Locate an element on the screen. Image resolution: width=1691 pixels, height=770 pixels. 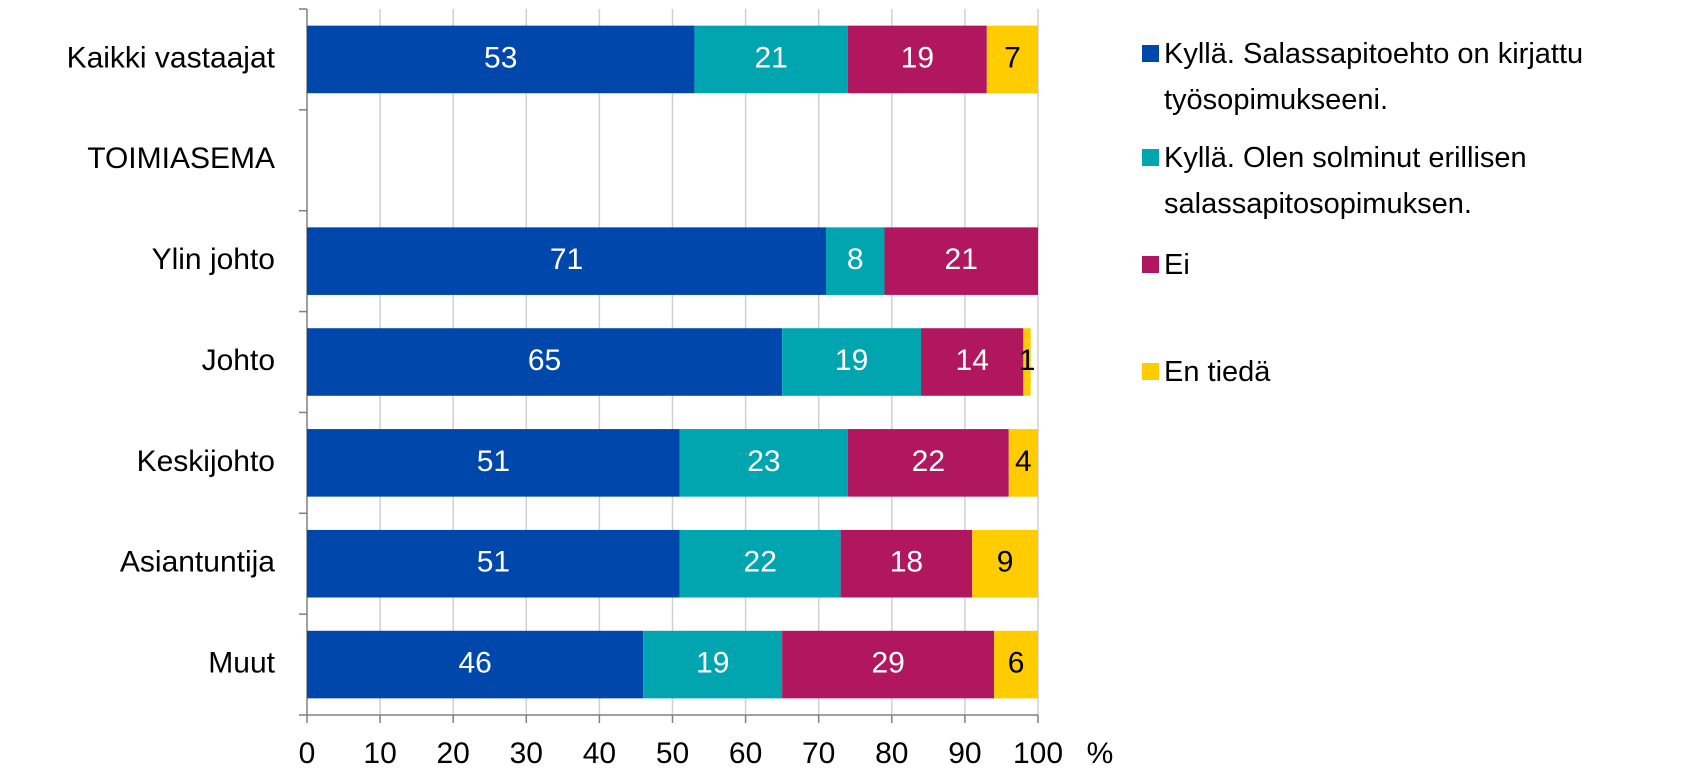
x-tick-label: 10 is located at coordinates (379, 753).